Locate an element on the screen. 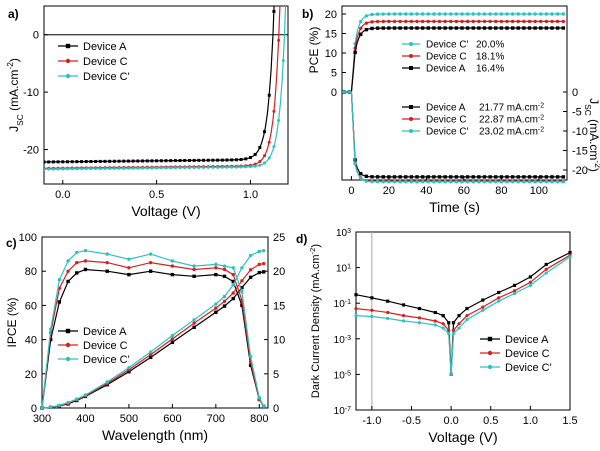 This screenshot has width=600, height=451. panel-c-ytick-left-label: 80 is located at coordinates (31, 272).